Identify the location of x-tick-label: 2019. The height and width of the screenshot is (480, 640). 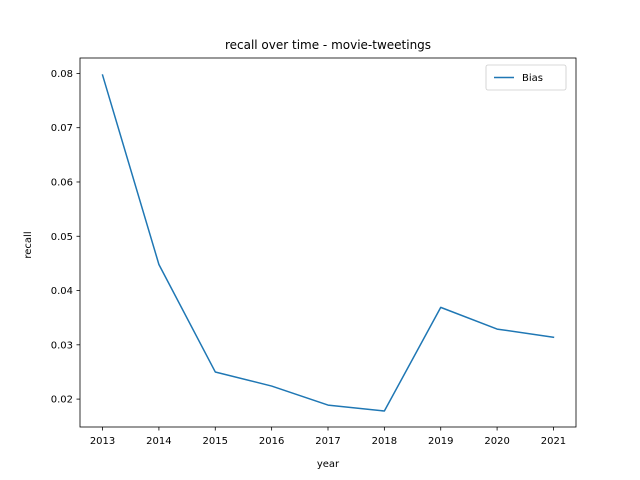
(440, 441).